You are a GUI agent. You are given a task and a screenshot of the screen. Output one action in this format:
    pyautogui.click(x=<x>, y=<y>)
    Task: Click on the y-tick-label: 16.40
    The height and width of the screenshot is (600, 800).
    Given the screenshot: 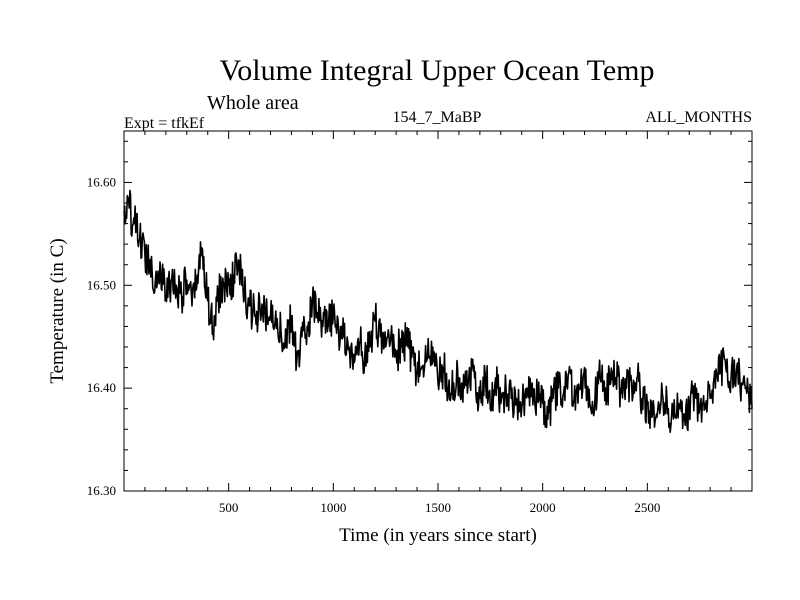 What is the action you would take?
    pyautogui.click(x=101, y=387)
    